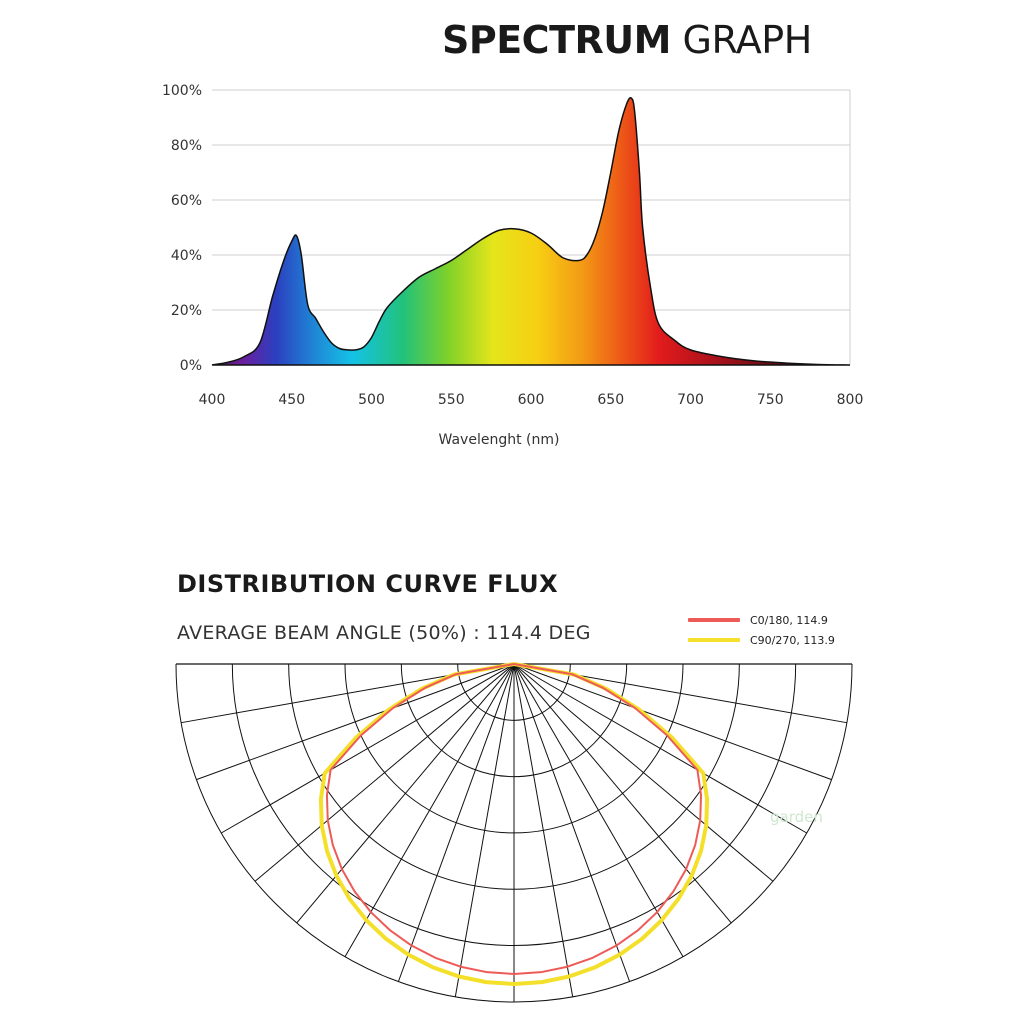 The height and width of the screenshot is (1024, 1024). What do you see at coordinates (371, 400) in the screenshot?
I see `spectrum-x-tick-label: 500` at bounding box center [371, 400].